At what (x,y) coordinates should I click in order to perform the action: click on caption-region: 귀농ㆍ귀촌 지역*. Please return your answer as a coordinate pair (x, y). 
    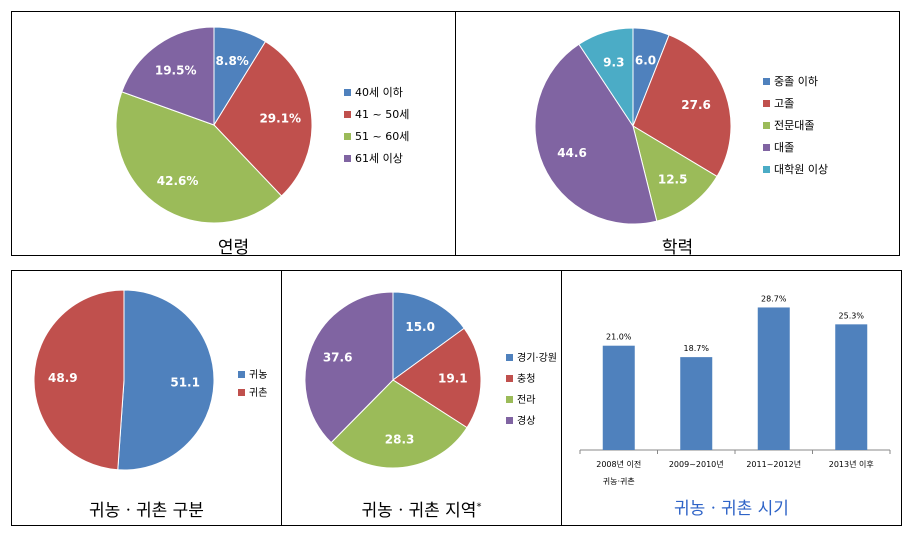
    Looking at the image, I should click on (421, 508).